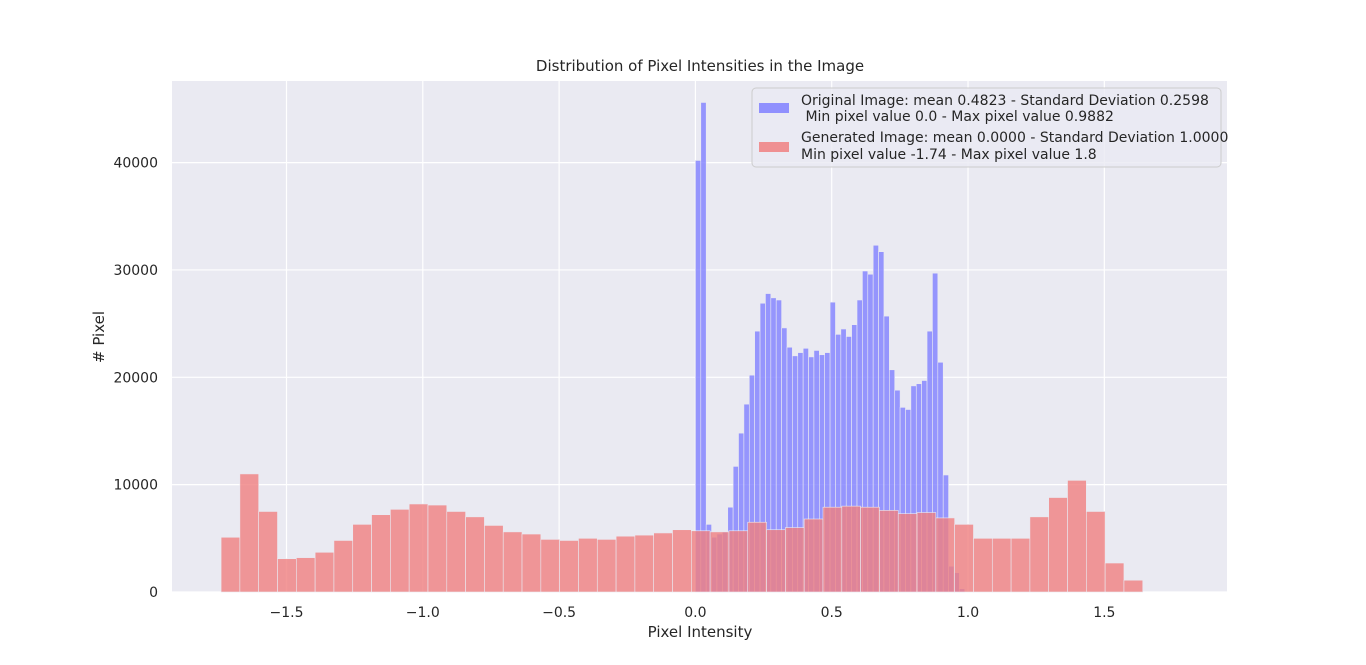 This screenshot has width=1366, height=665. I want to click on y-tick-label: 10000, so click(135, 486).